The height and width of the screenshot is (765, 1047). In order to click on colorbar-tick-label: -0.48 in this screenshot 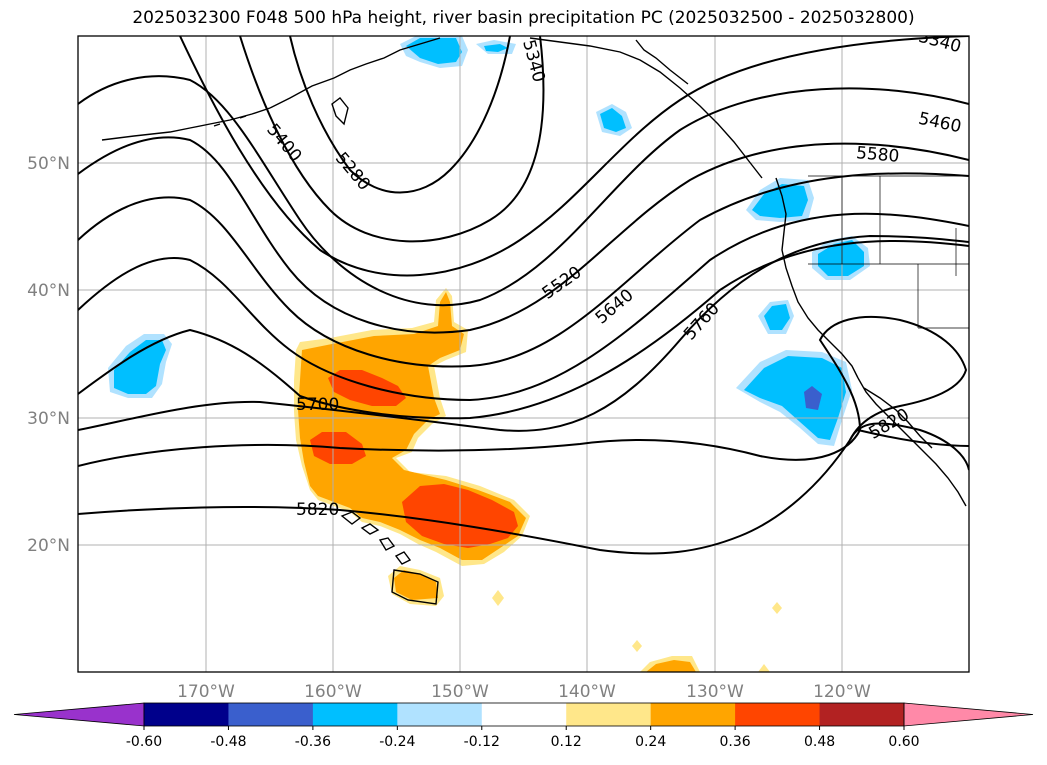, I will do `click(228, 742)`.